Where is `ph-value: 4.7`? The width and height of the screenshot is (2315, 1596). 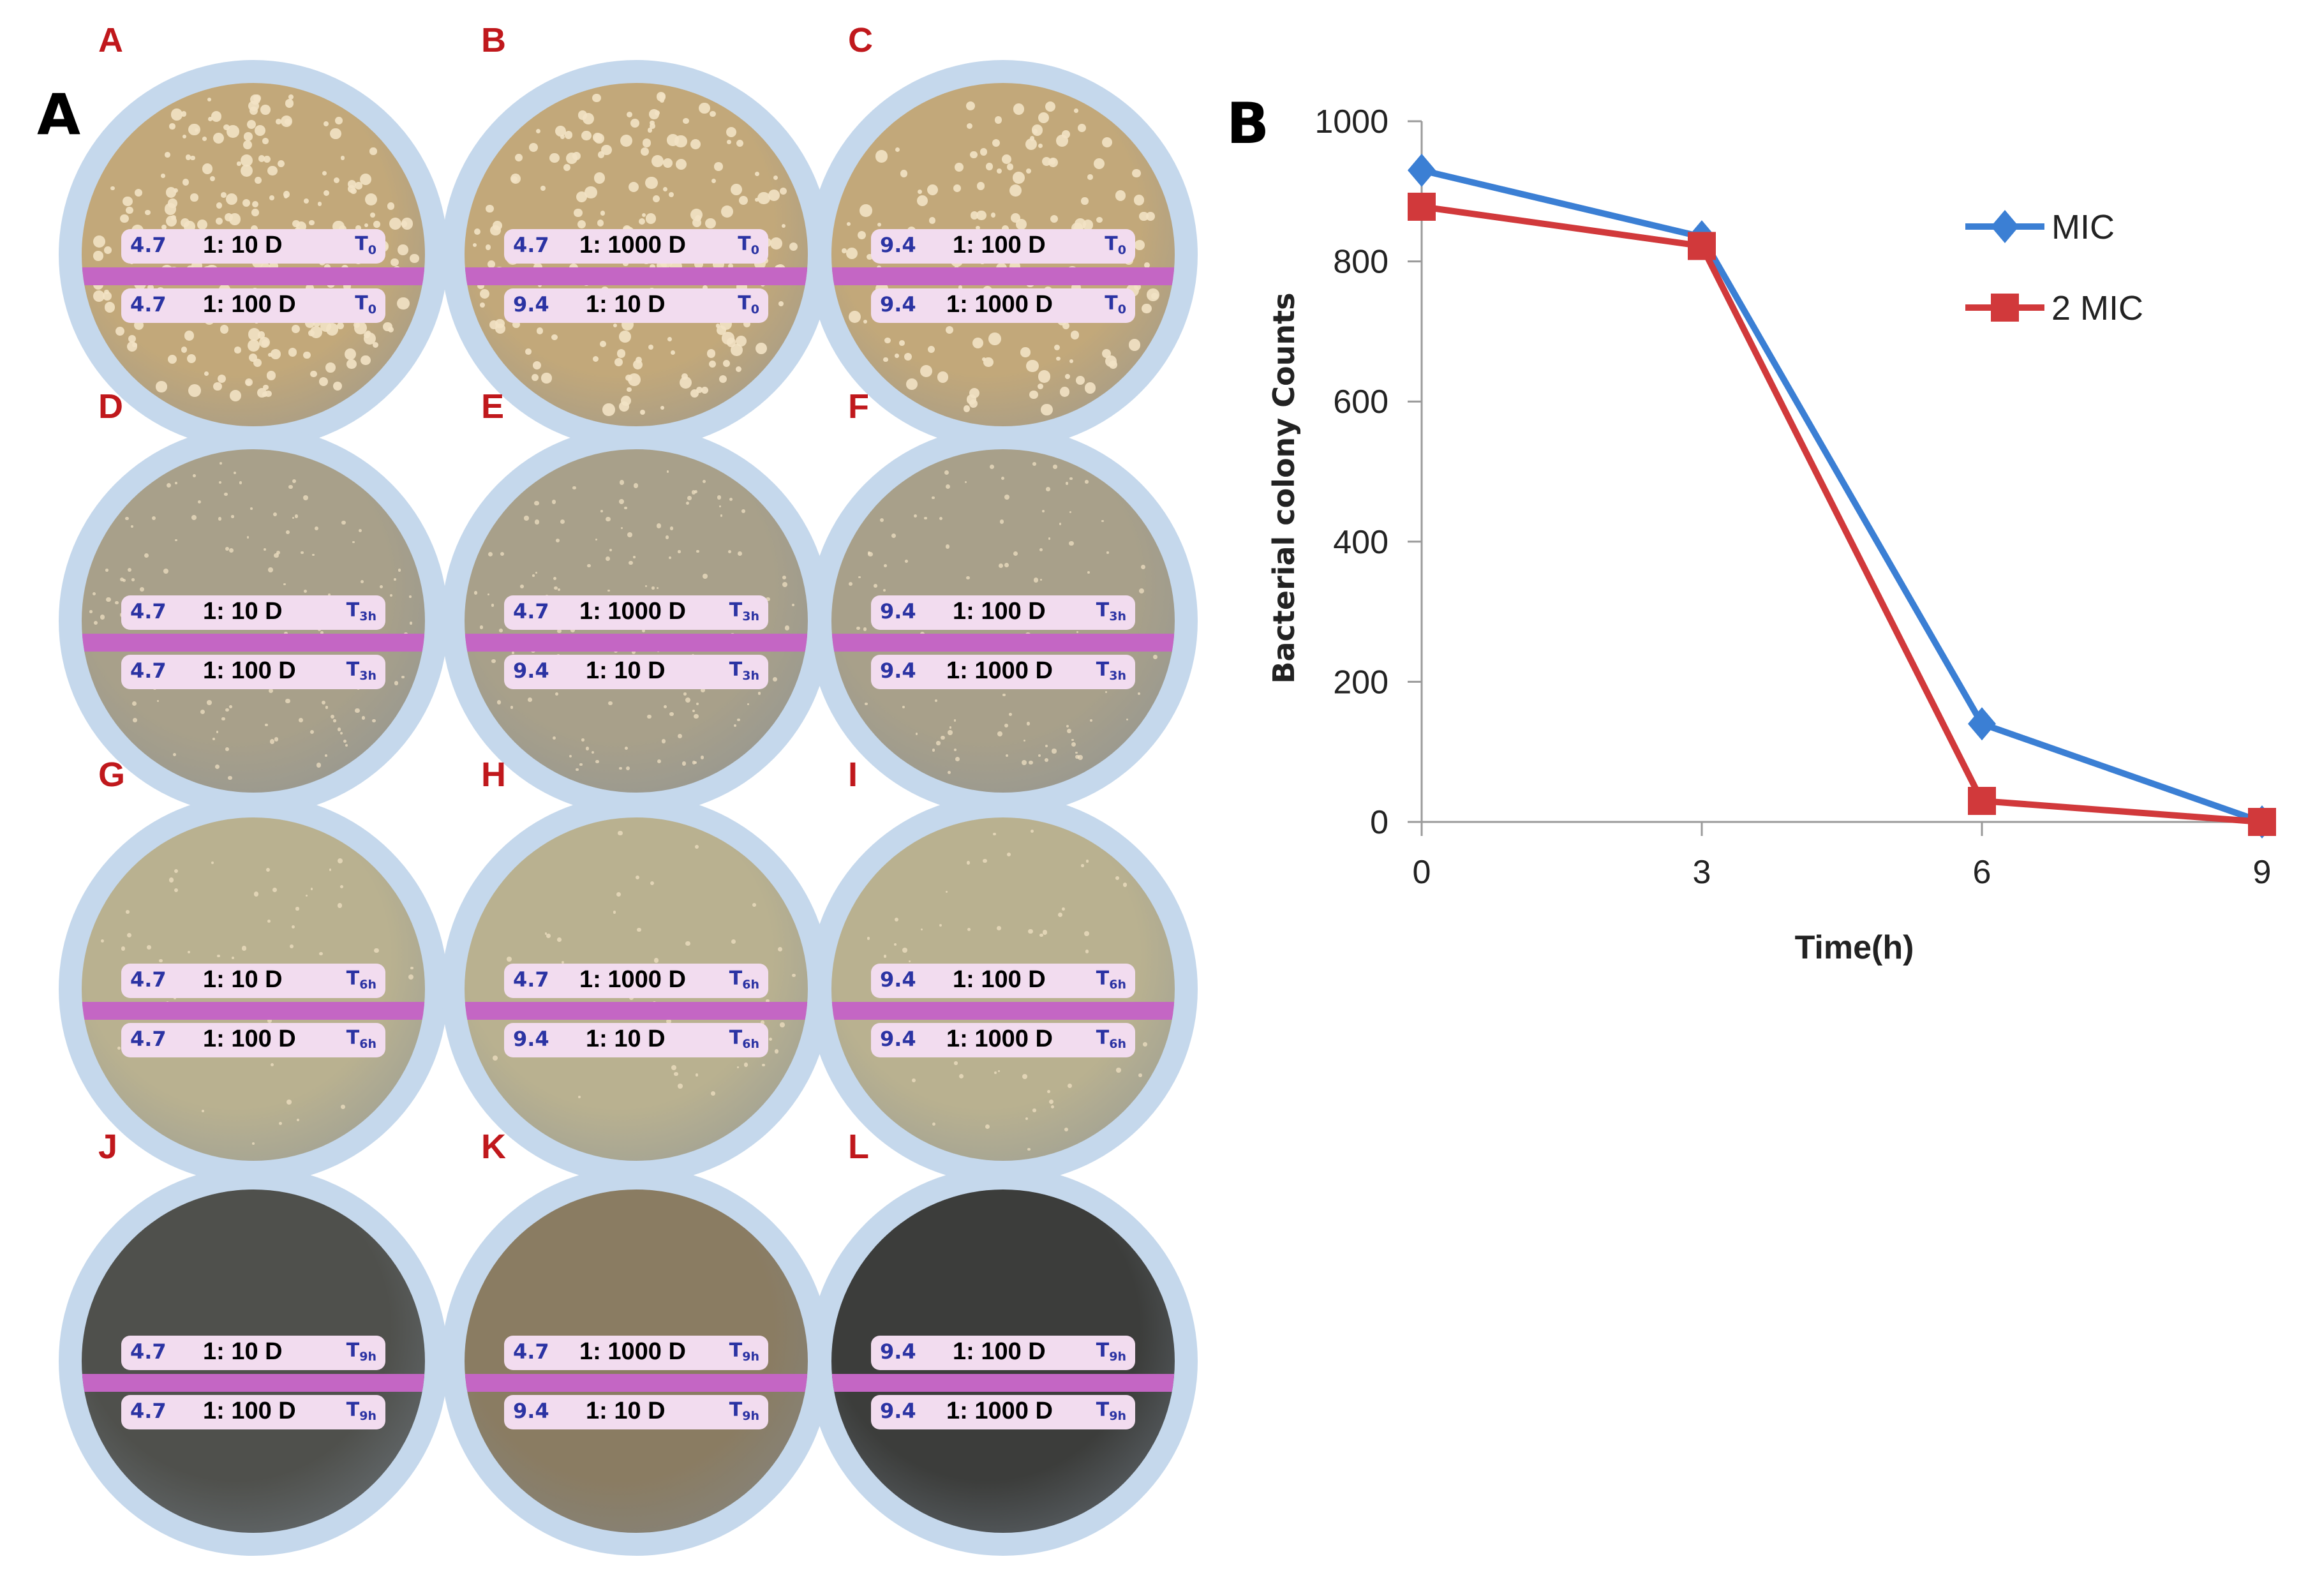 ph-value: 4.7 is located at coordinates (148, 245).